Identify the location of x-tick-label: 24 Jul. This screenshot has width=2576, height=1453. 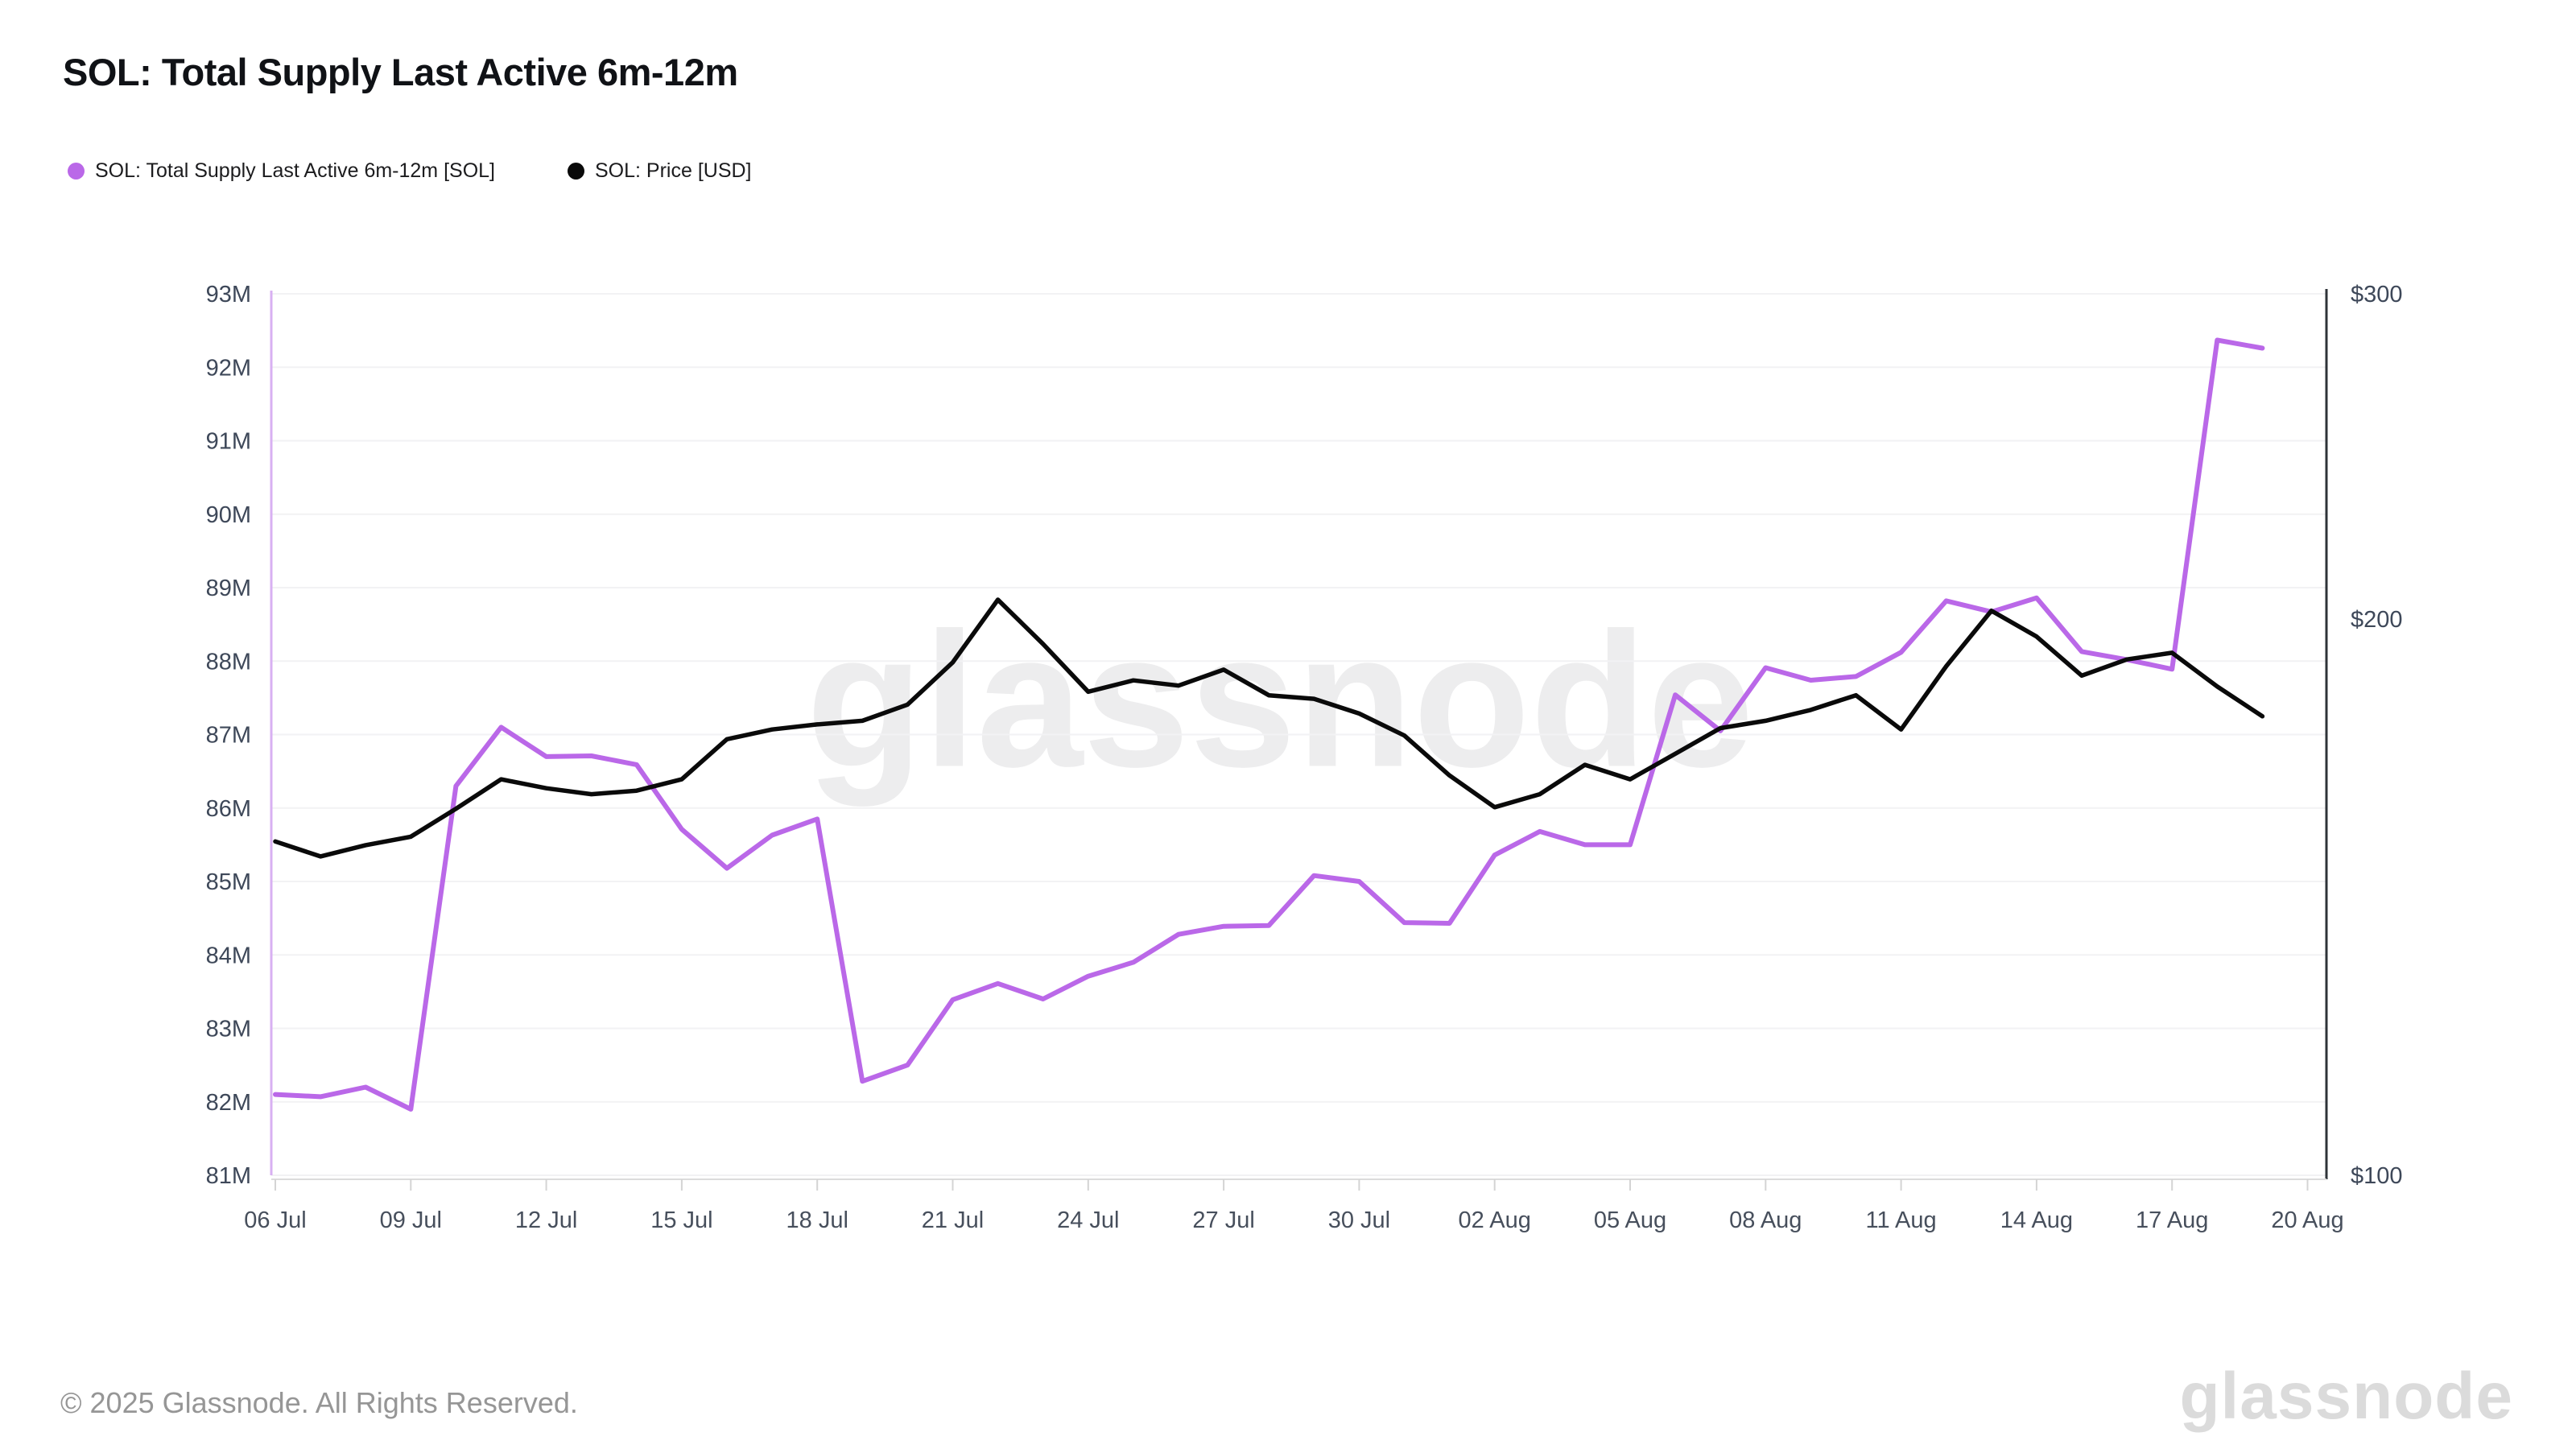
(1088, 1220).